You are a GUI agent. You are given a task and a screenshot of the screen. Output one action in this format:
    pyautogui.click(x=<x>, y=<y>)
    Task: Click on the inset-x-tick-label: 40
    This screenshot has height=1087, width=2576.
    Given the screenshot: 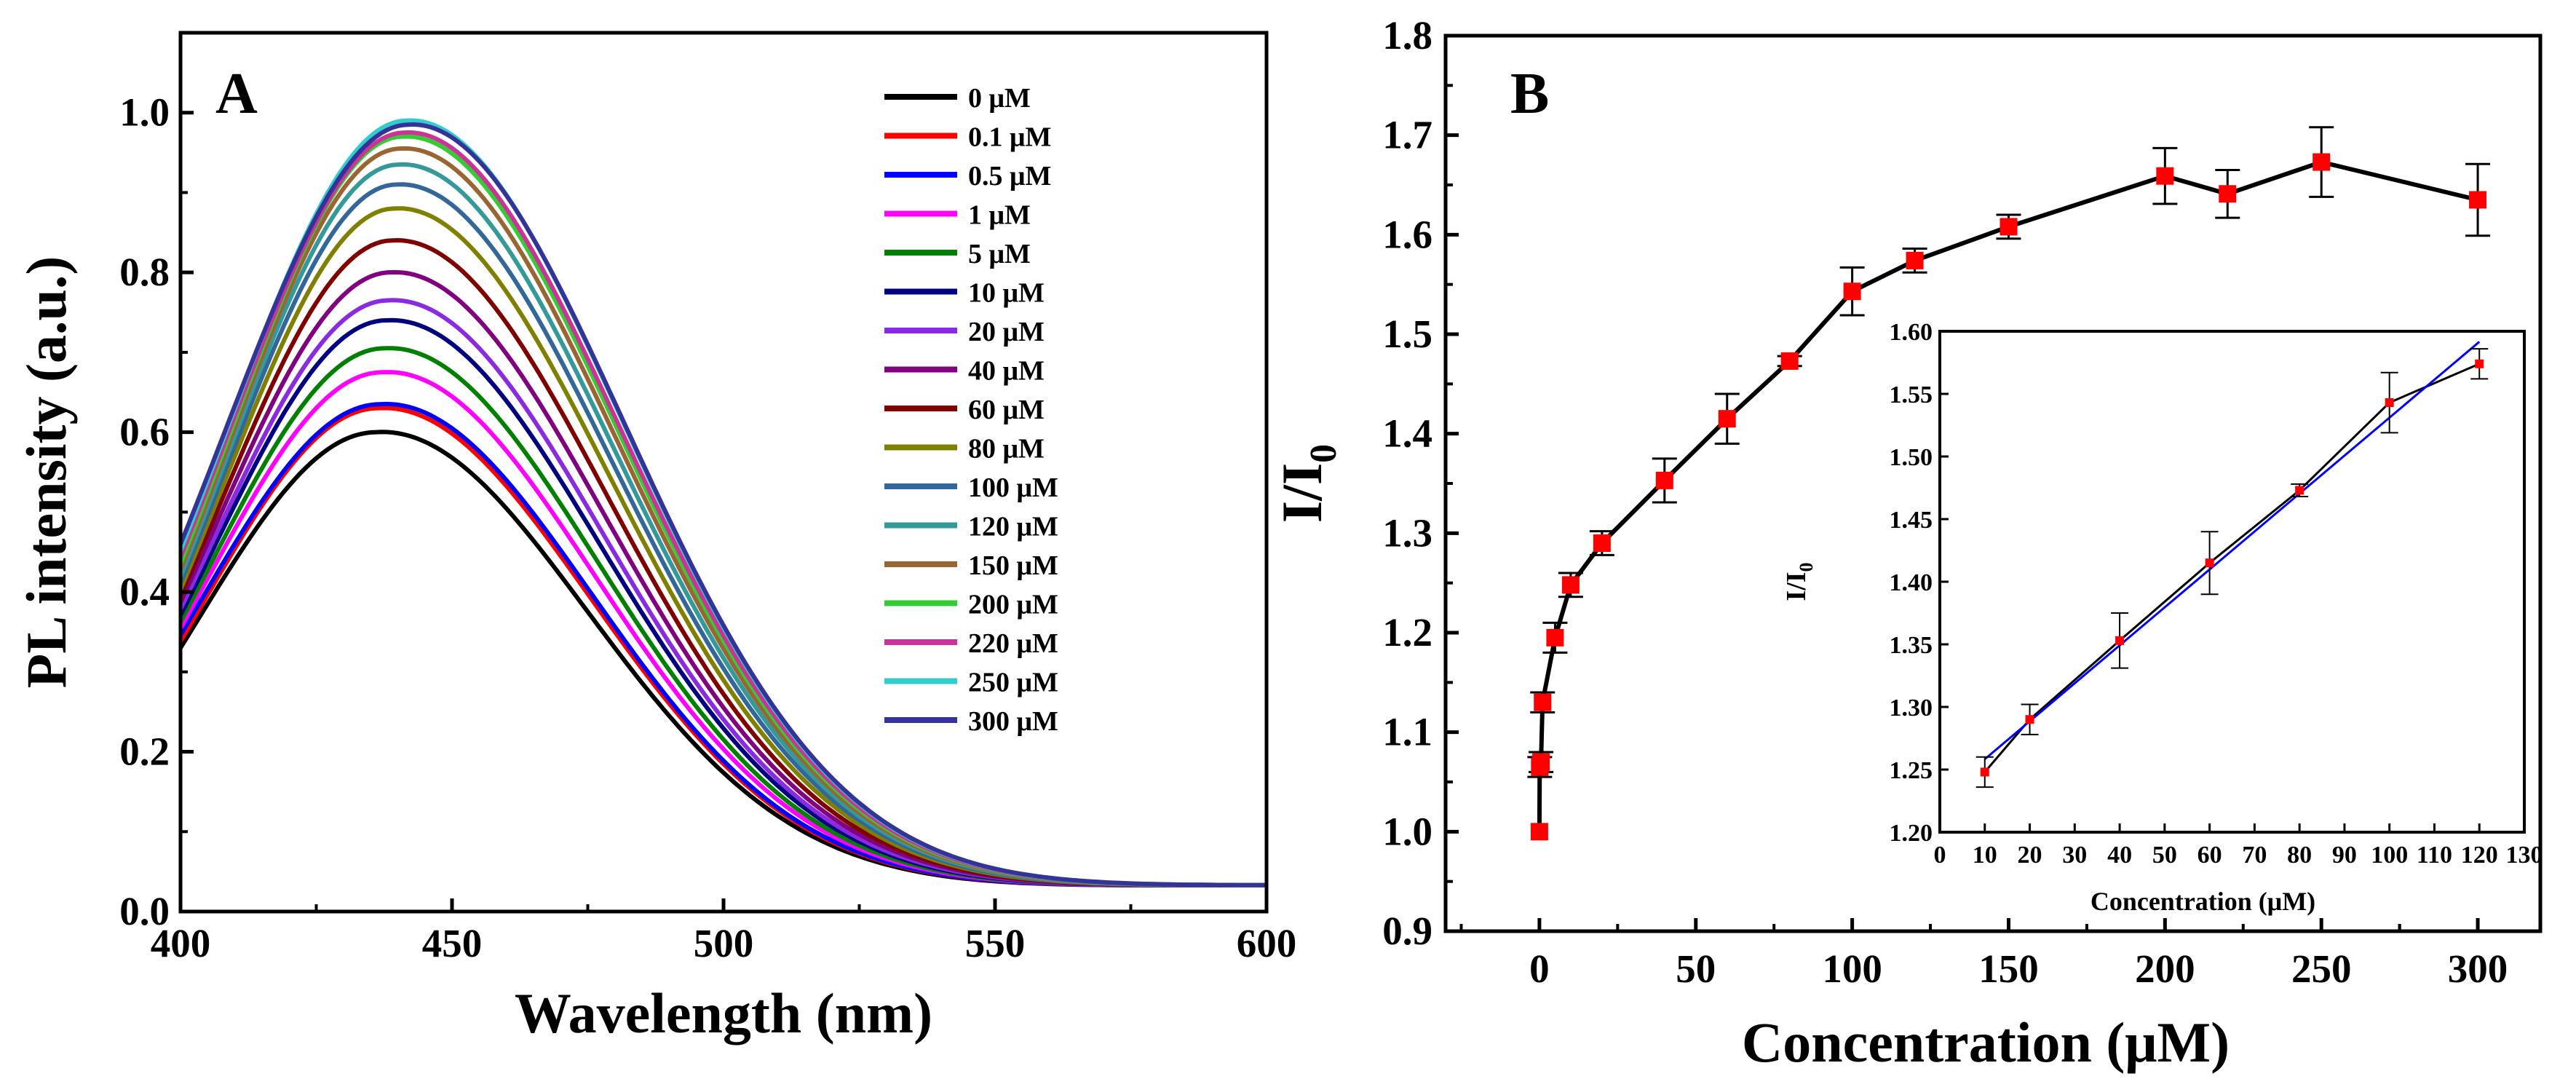 What is the action you would take?
    pyautogui.click(x=2119, y=855)
    